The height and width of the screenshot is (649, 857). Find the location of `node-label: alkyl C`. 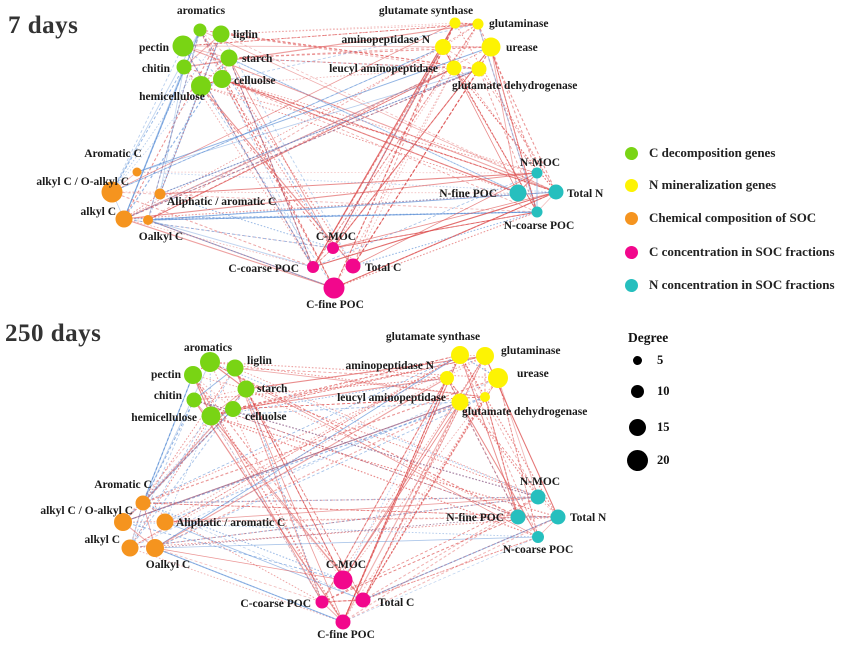

node-label: alkyl C is located at coordinates (98, 212).